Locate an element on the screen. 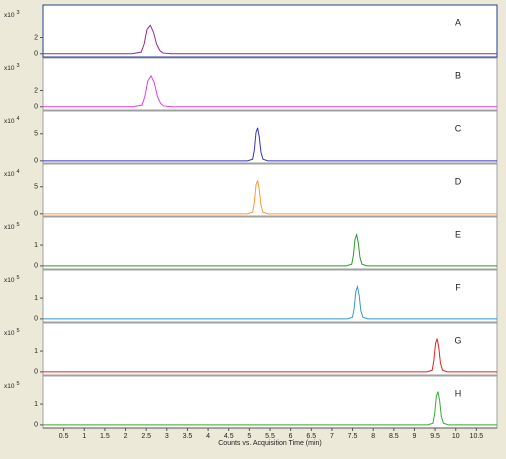 The image size is (506, 459). x-tick-label: 8.5 is located at coordinates (394, 436).